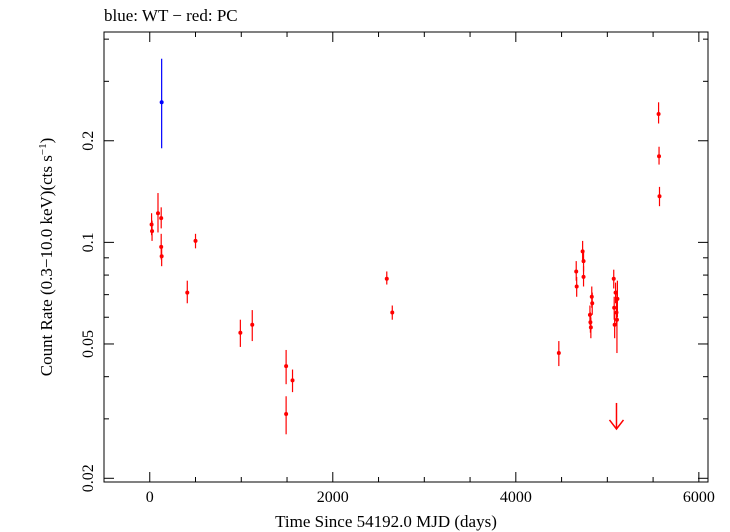 The height and width of the screenshot is (532, 730). I want to click on y-tick-label: 0.05, so click(88, 344).